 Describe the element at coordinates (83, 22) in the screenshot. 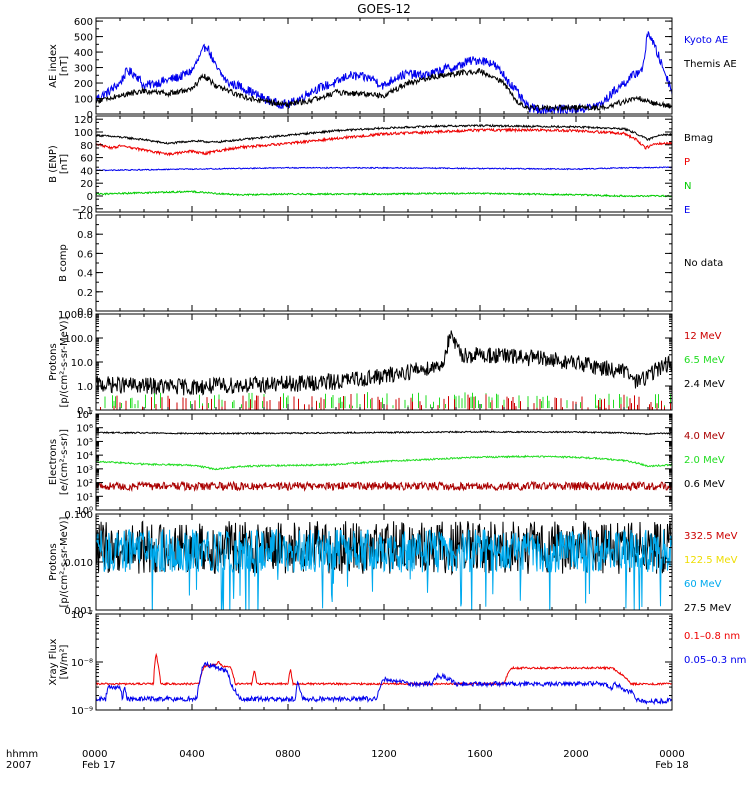

I see `y-tick-label: 600` at that location.